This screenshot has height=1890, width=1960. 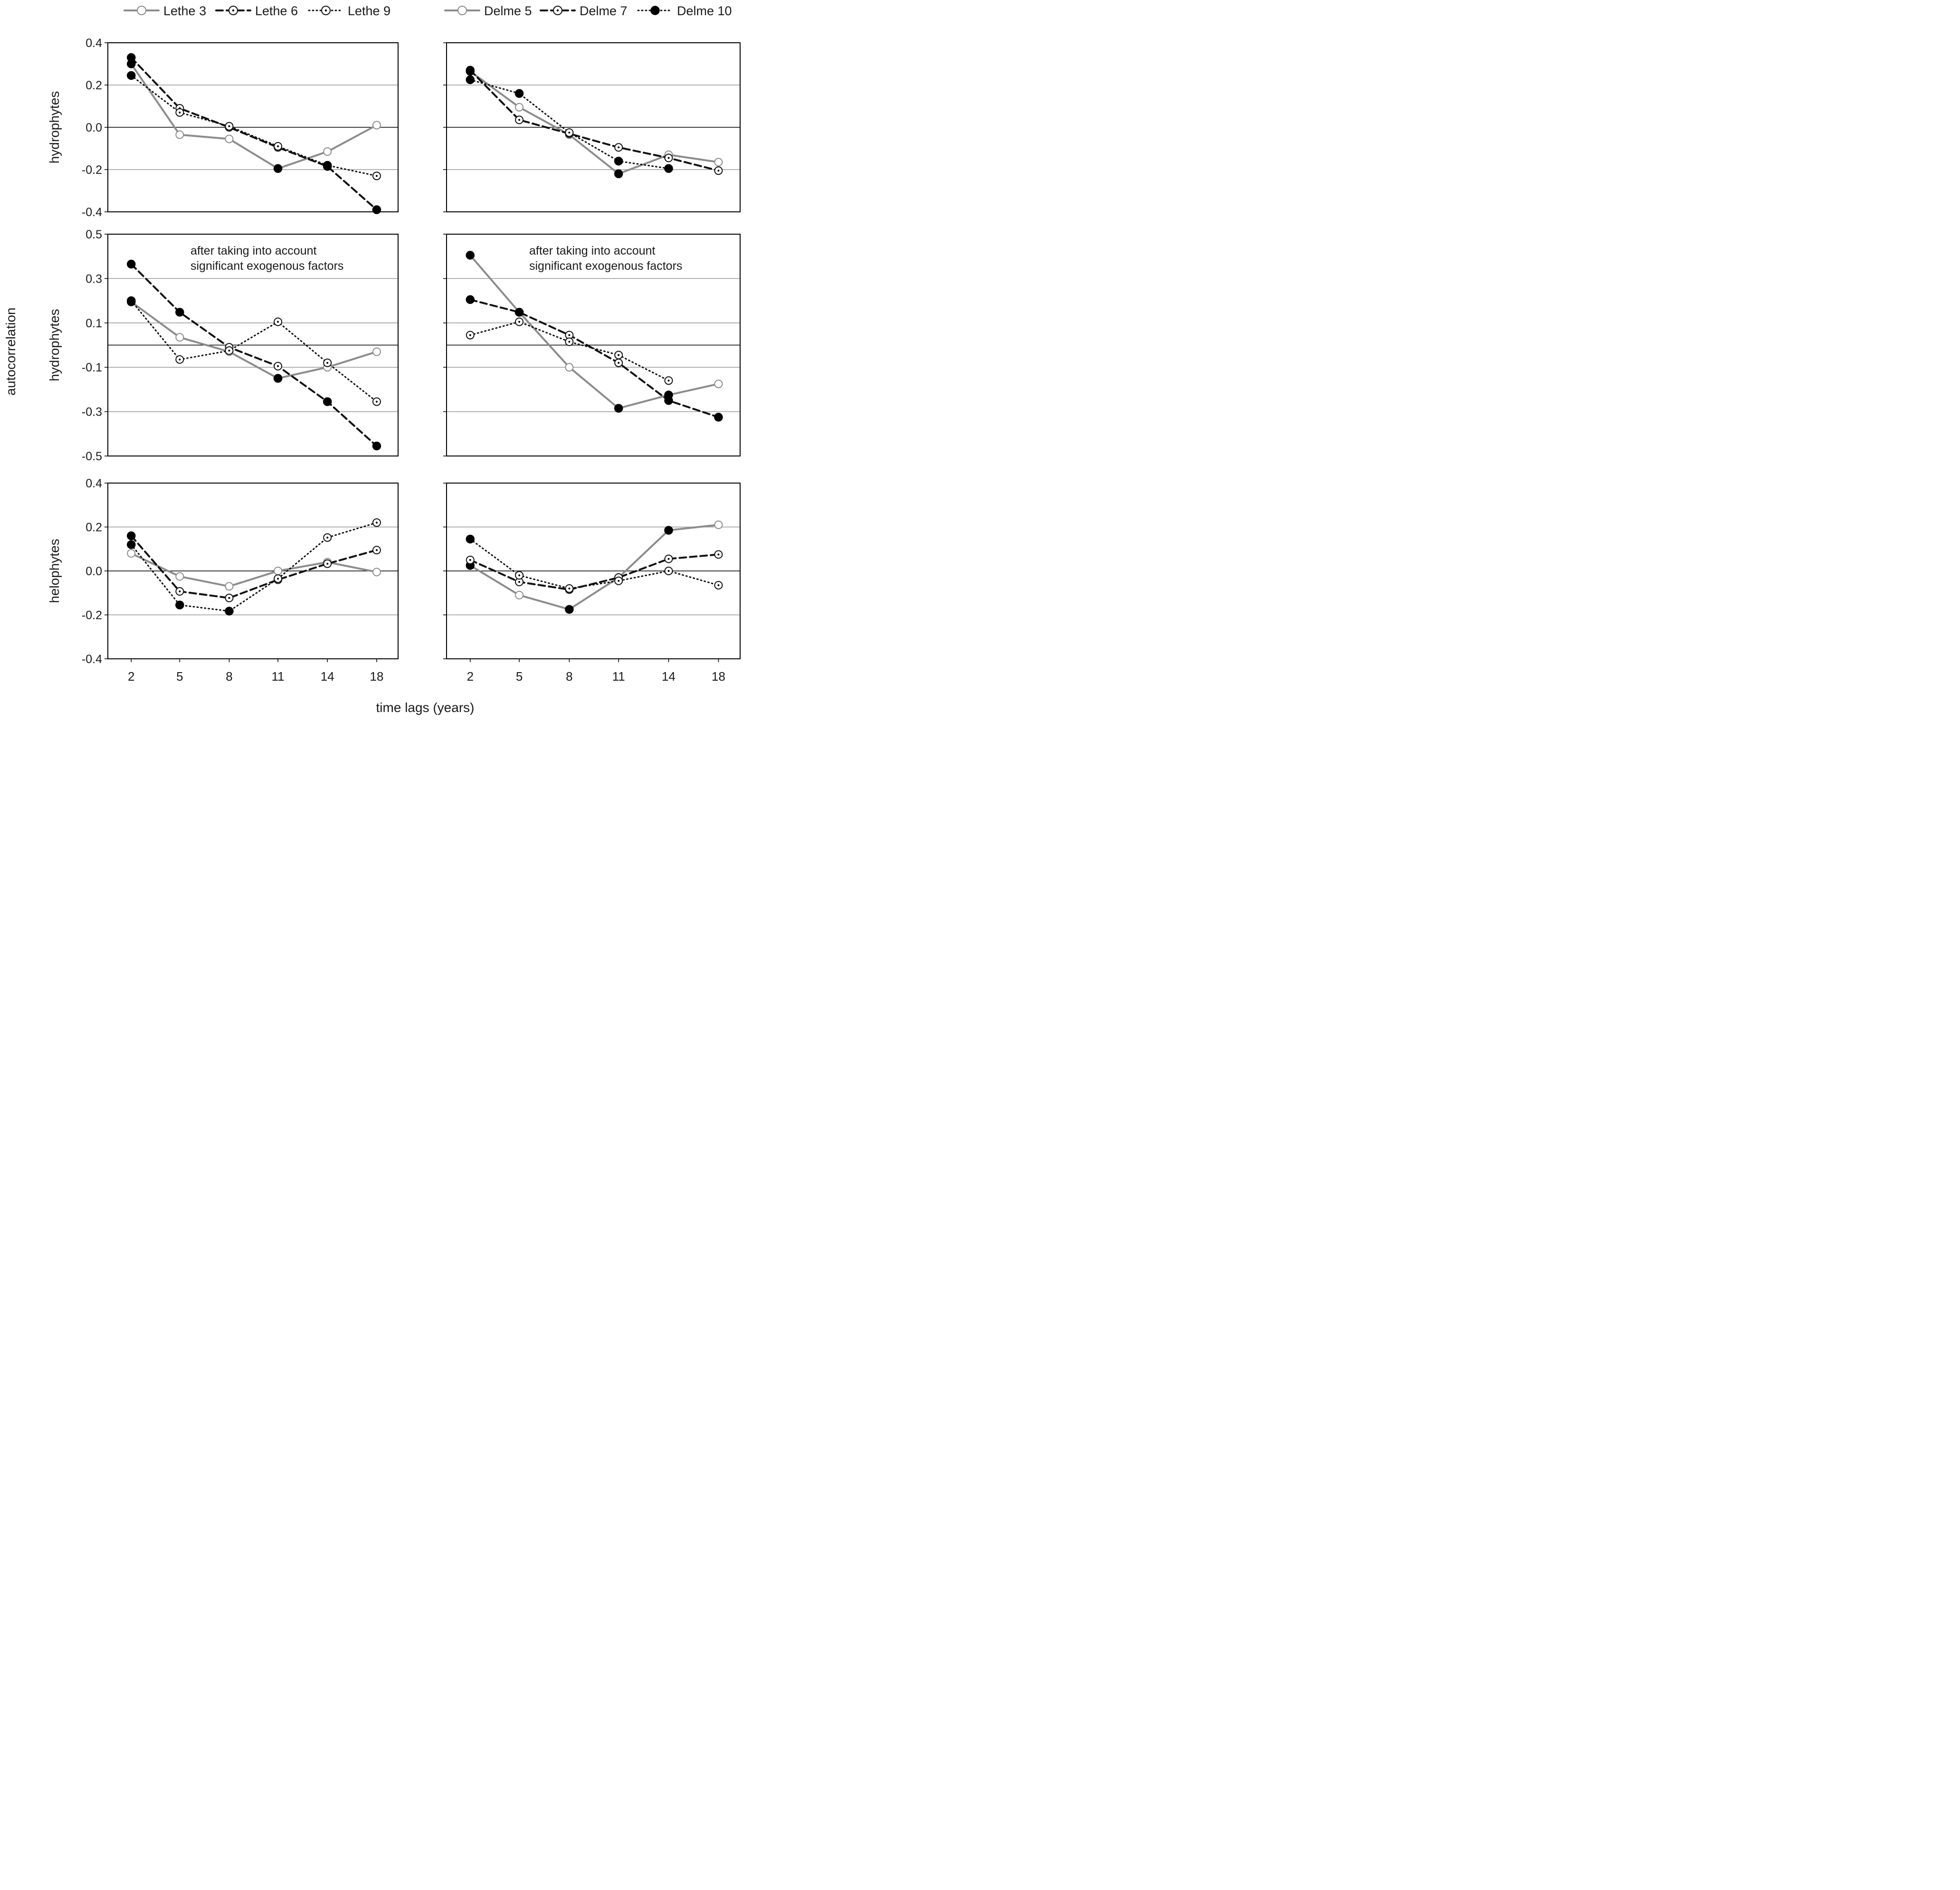 I want to click on legend-entry-left-3: Lethe 9, so click(x=349, y=11).